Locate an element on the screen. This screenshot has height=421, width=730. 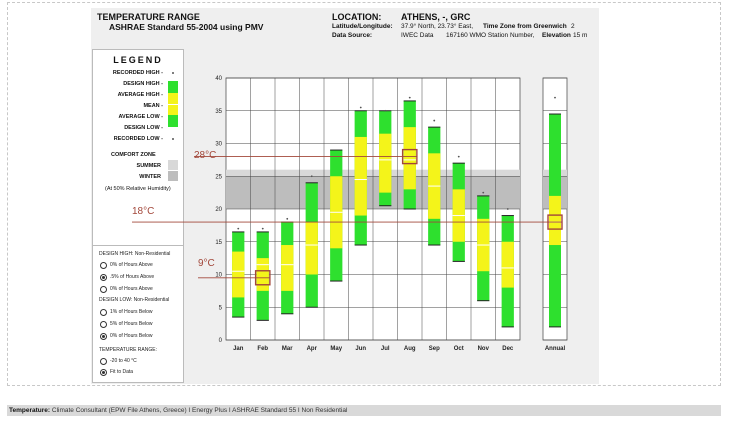
range-option-0: -20 to 40 °C is located at coordinates (123, 361).